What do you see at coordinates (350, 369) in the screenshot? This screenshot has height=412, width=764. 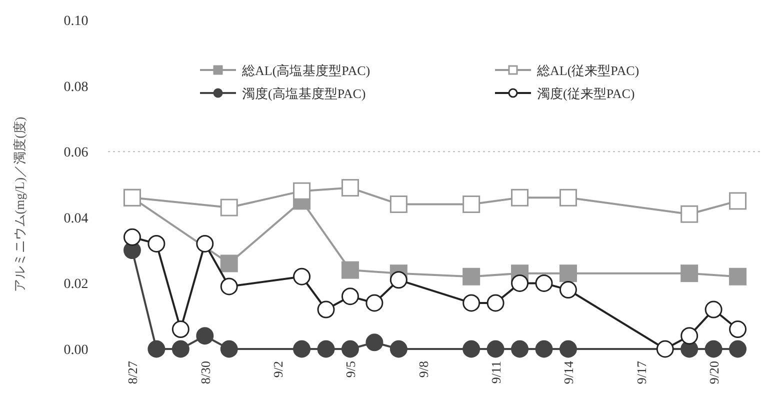 I see `x-tick-label: 9/5` at bounding box center [350, 369].